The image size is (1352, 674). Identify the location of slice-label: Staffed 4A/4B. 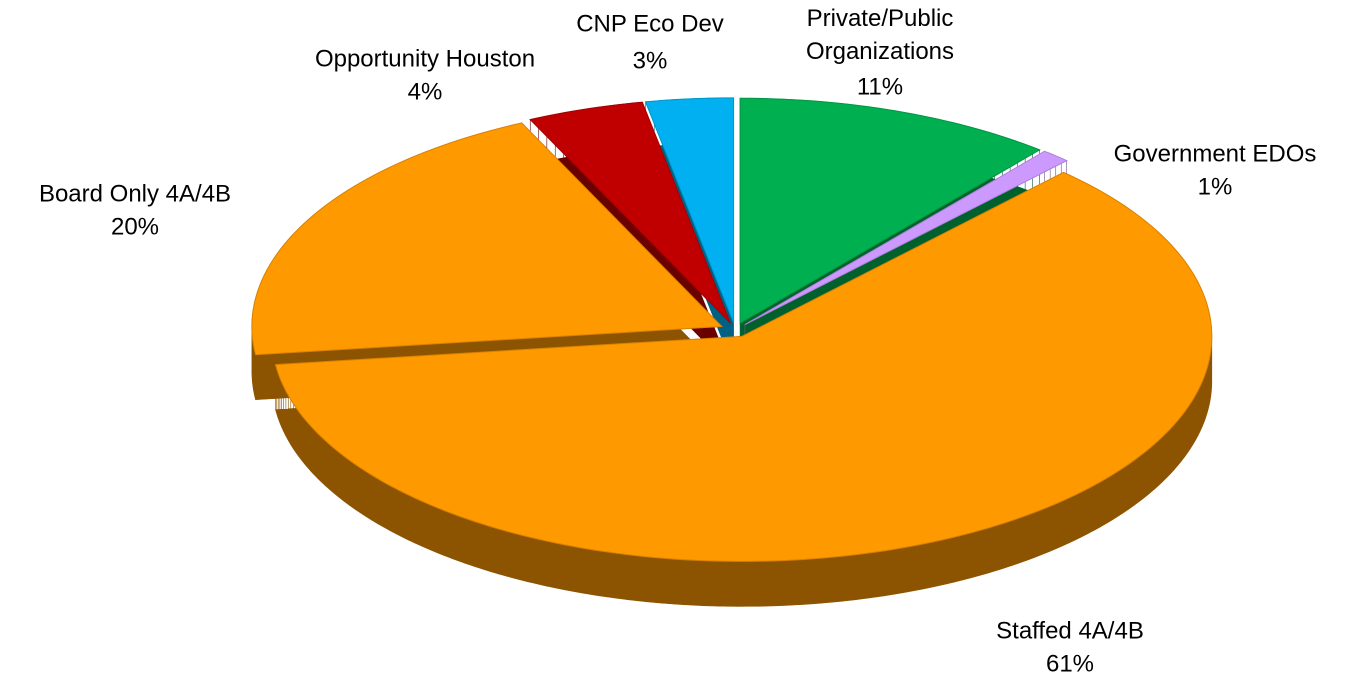
(1070, 630).